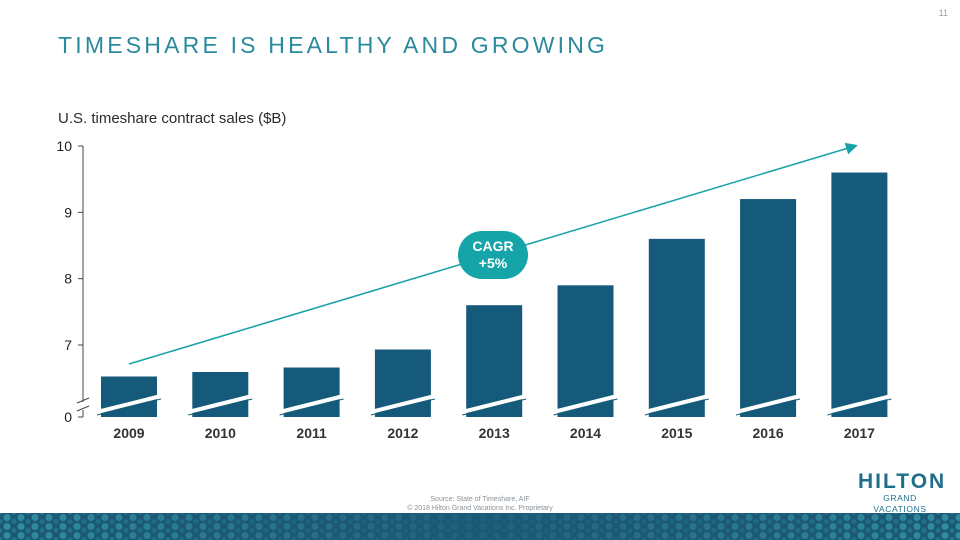  I want to click on x-tick-label: 2011, so click(311, 433).